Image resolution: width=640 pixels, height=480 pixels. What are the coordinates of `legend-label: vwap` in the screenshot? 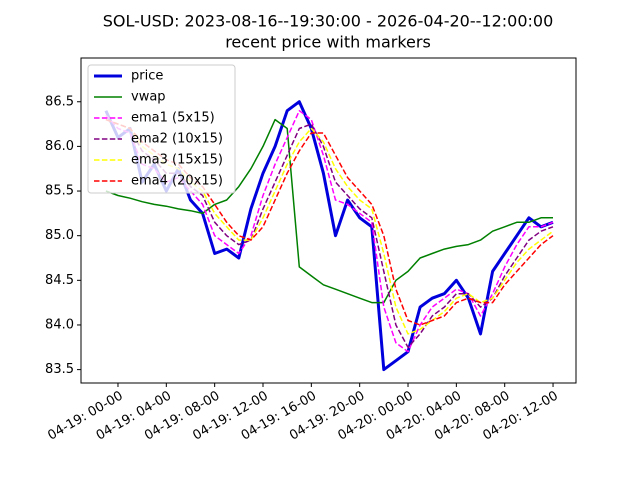 It's located at (148, 97).